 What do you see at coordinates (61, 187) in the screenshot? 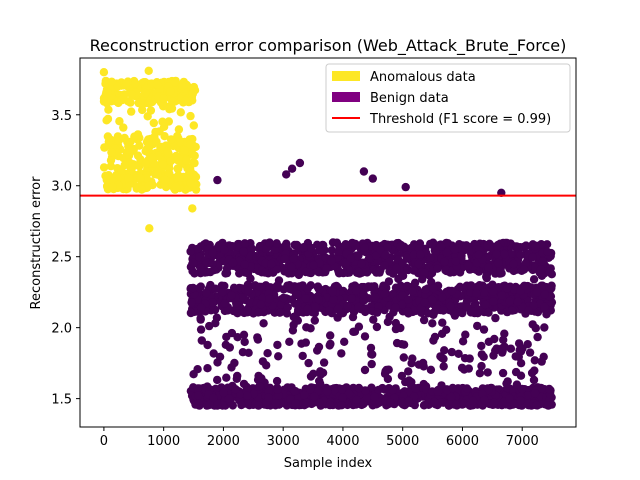
I see `y-tick-label: 3.0` at bounding box center [61, 187].